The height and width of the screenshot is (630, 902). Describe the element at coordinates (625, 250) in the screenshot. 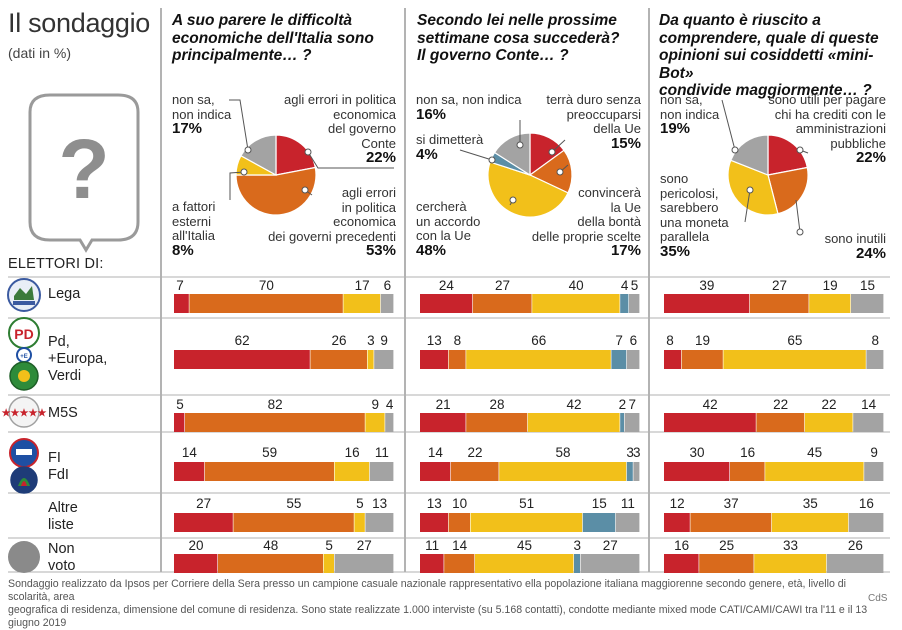

I see `q2-value-convincera: 17%` at that location.